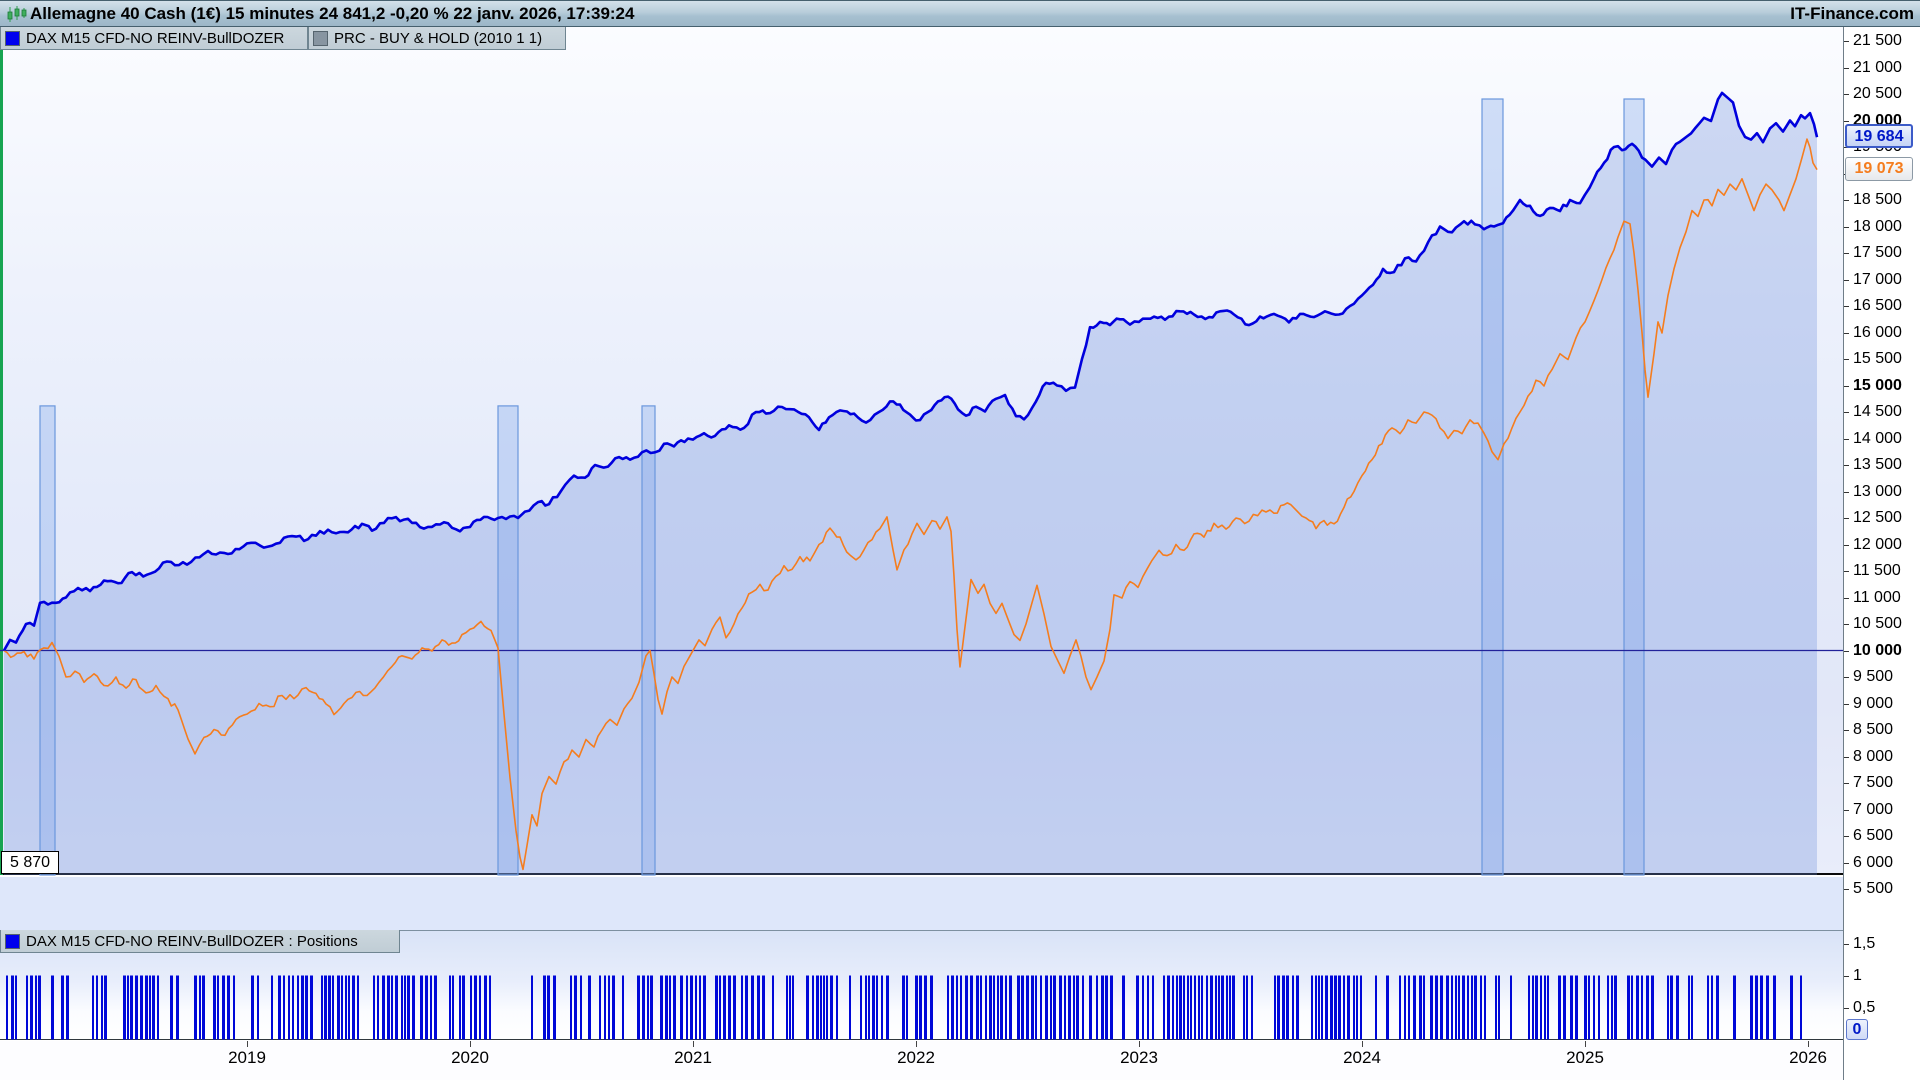 This screenshot has height=1080, width=1920. I want to click on y-axis-label: 7 000, so click(1873, 809).